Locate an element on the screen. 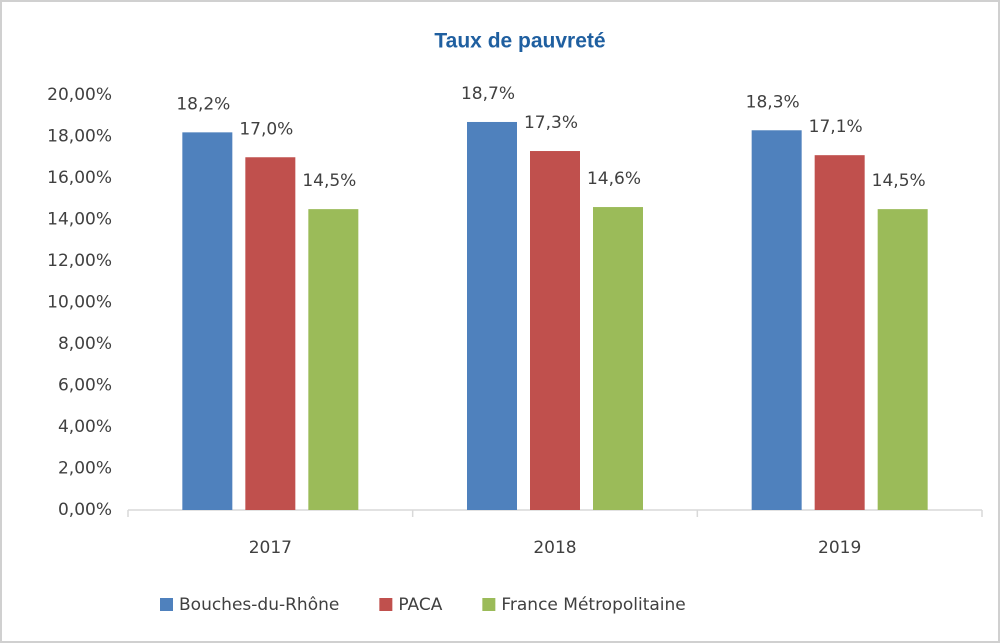 The image size is (1000, 643). x-tick-label: 2019 is located at coordinates (839, 548).